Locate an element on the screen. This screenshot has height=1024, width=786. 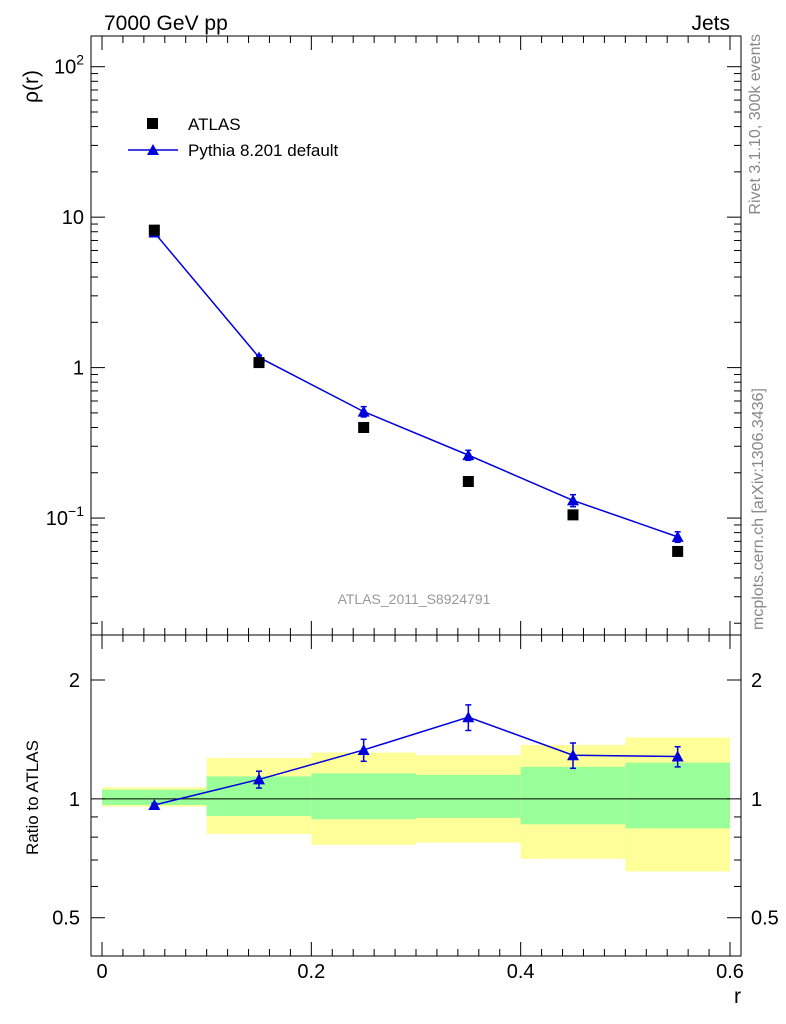
ratio-data-layer is located at coordinates (416, 757).